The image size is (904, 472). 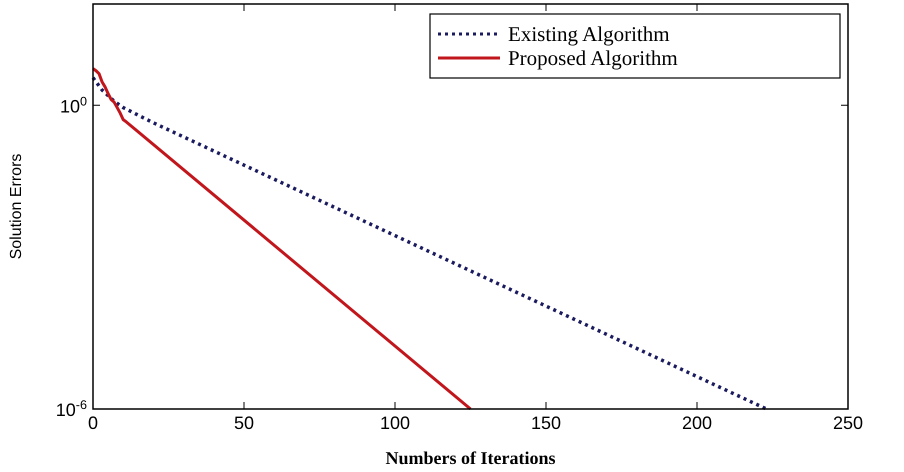 I want to click on x-tick-label: 100, so click(x=395, y=423).